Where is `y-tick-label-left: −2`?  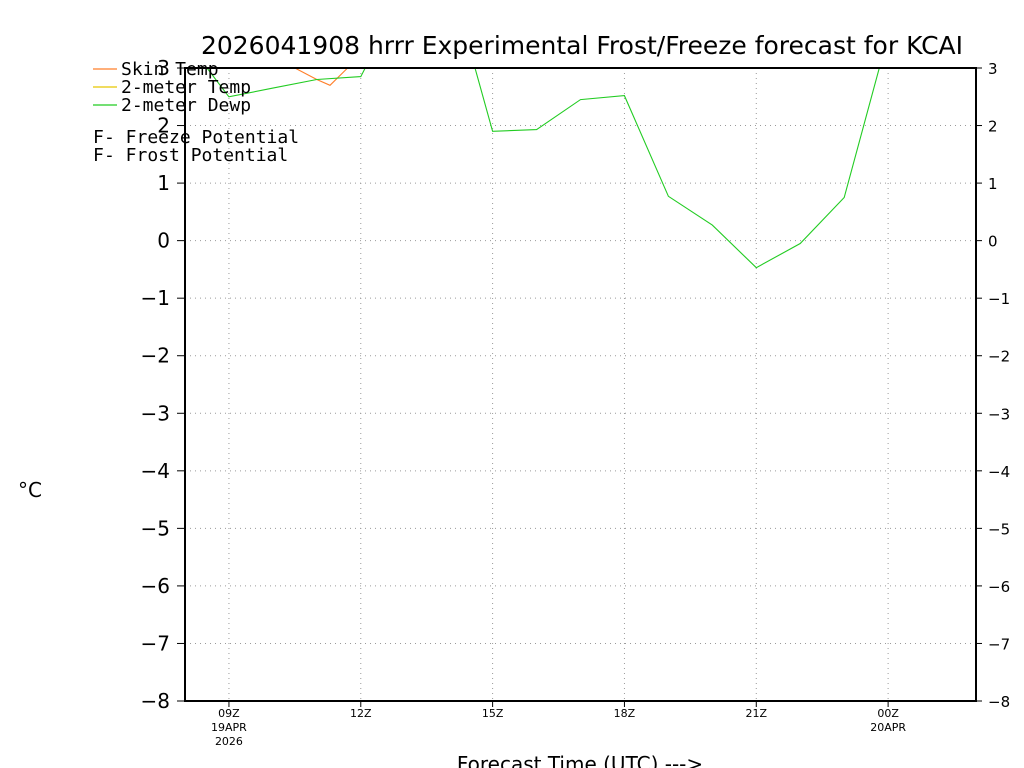
y-tick-label-left: −2 is located at coordinates (155, 356).